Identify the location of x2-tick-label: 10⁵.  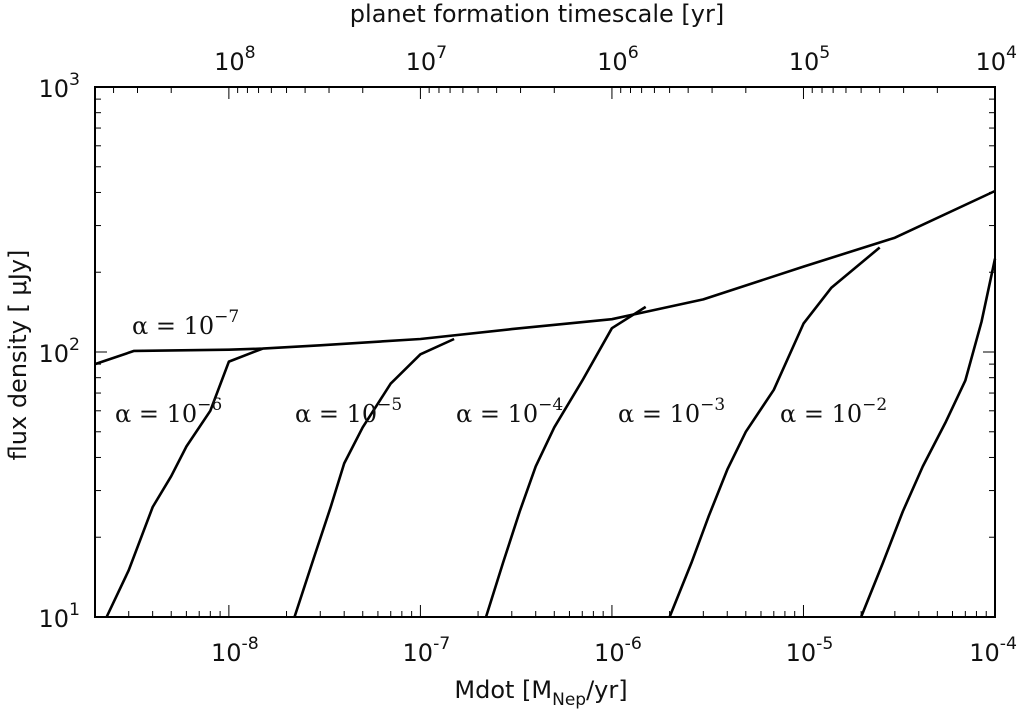
(810, 59).